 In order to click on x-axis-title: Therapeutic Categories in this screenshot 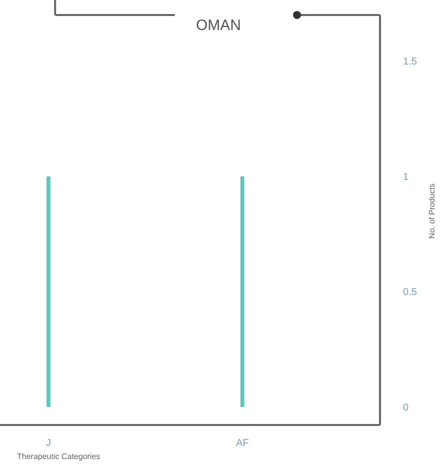, I will do `click(58, 456)`.